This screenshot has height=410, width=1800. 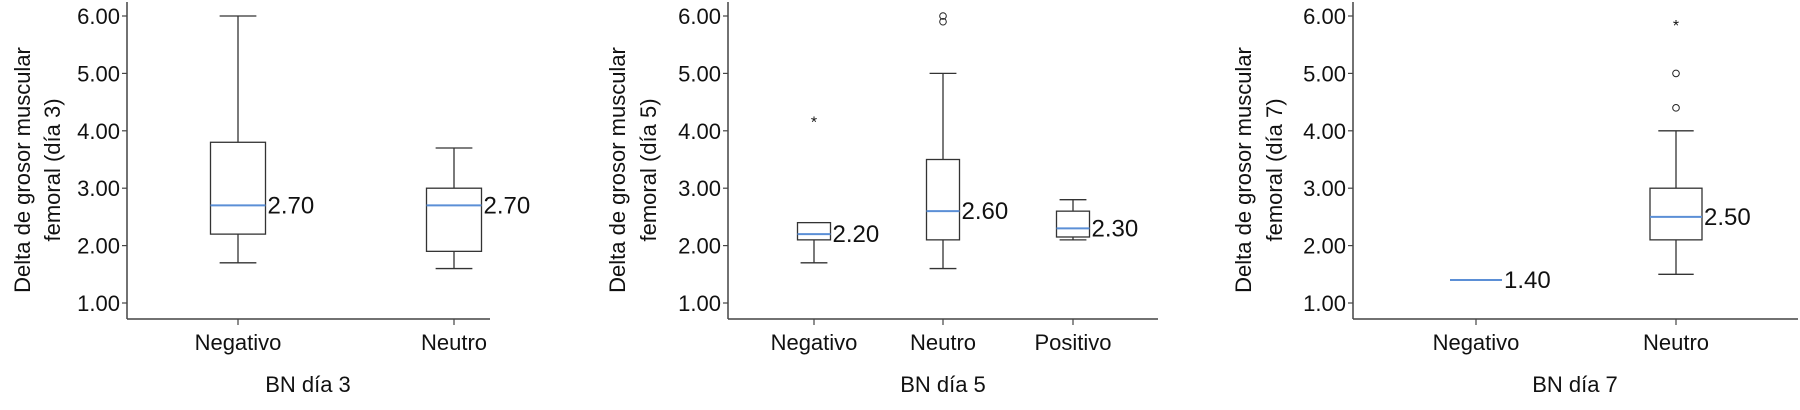 What do you see at coordinates (1115, 228) in the screenshot?
I see `median-label: 2.30` at bounding box center [1115, 228].